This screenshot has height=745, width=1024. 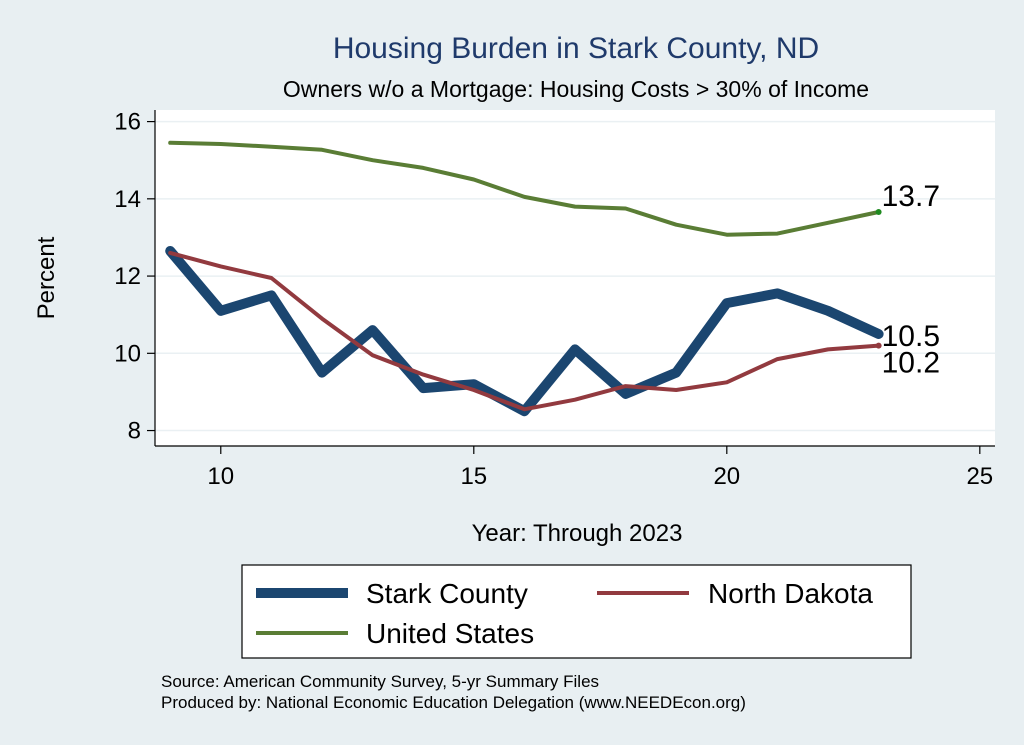 What do you see at coordinates (576, 48) in the screenshot?
I see `chart-title: Housing Burden in Stark County, ND` at bounding box center [576, 48].